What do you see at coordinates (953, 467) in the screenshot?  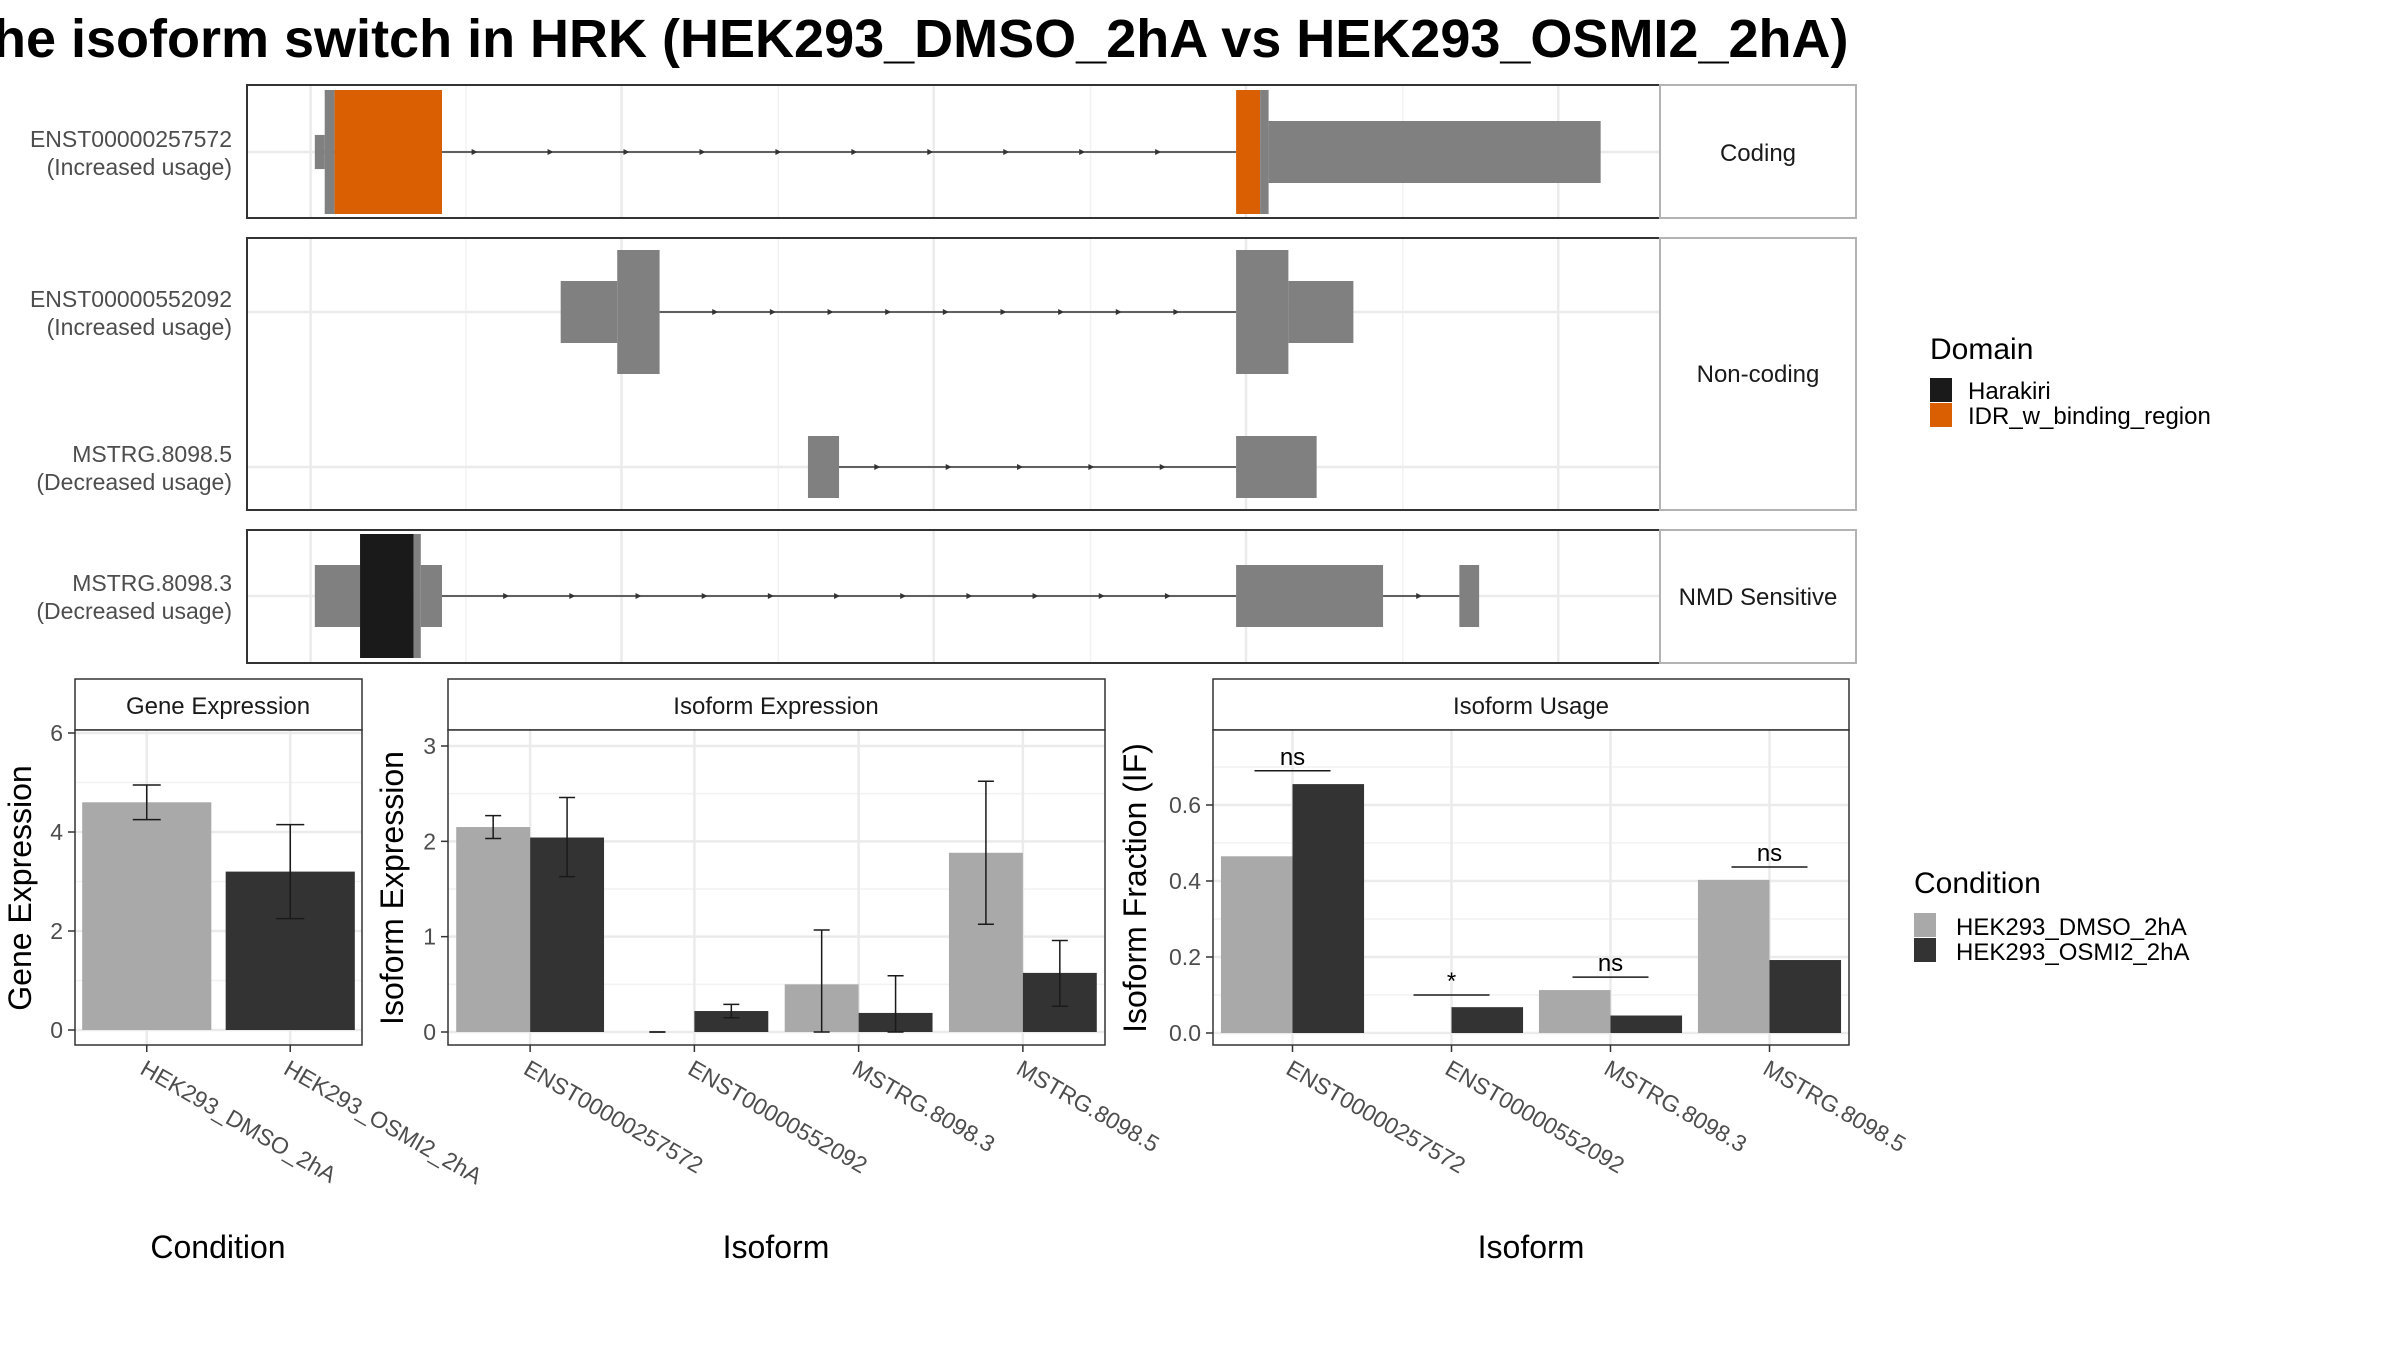 I see `track-MSTRG.8098.5` at bounding box center [953, 467].